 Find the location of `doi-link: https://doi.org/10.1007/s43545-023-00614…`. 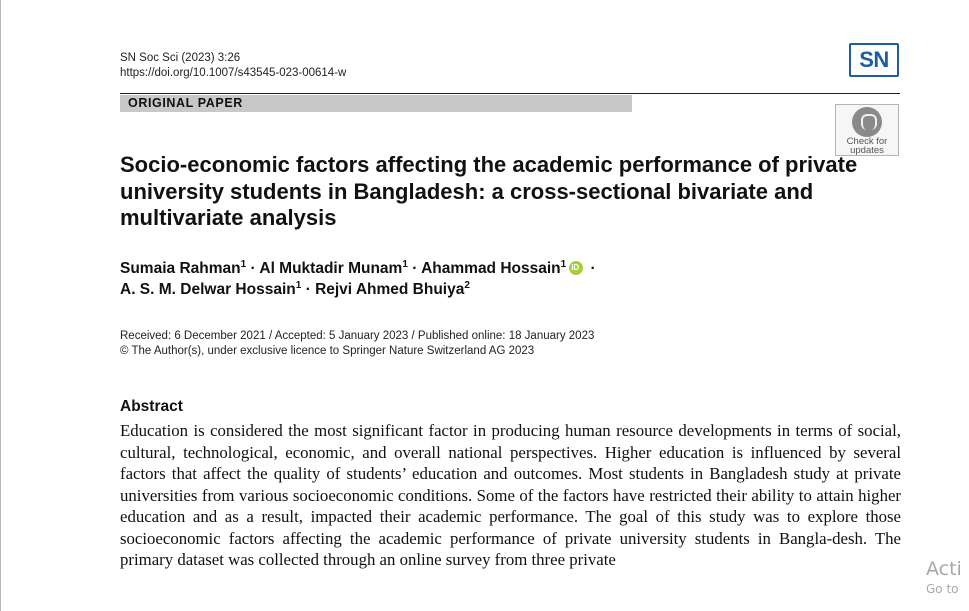

doi-link: https://doi.org/10.1007/s43545-023-00614… is located at coordinates (233, 73).